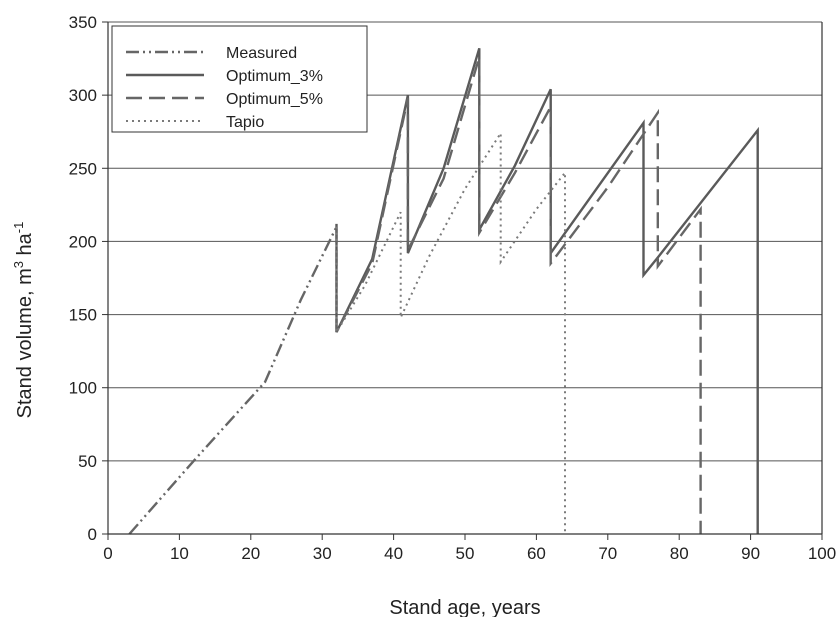 The height and width of the screenshot is (622, 838). I want to click on legend-label: Tapio, so click(245, 122).